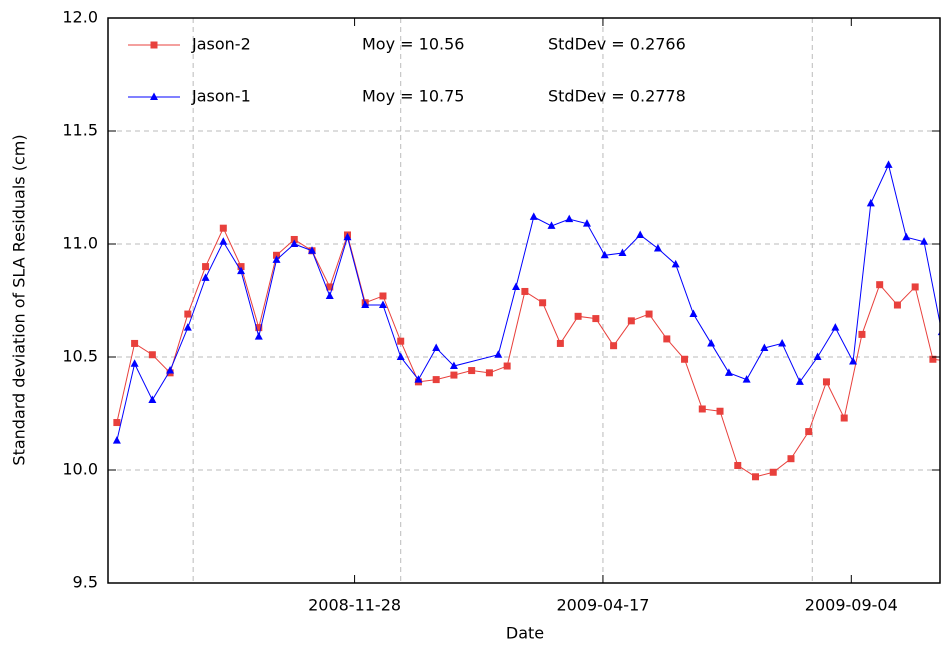  I want to click on legend-label: Jason-2, so click(221, 44).